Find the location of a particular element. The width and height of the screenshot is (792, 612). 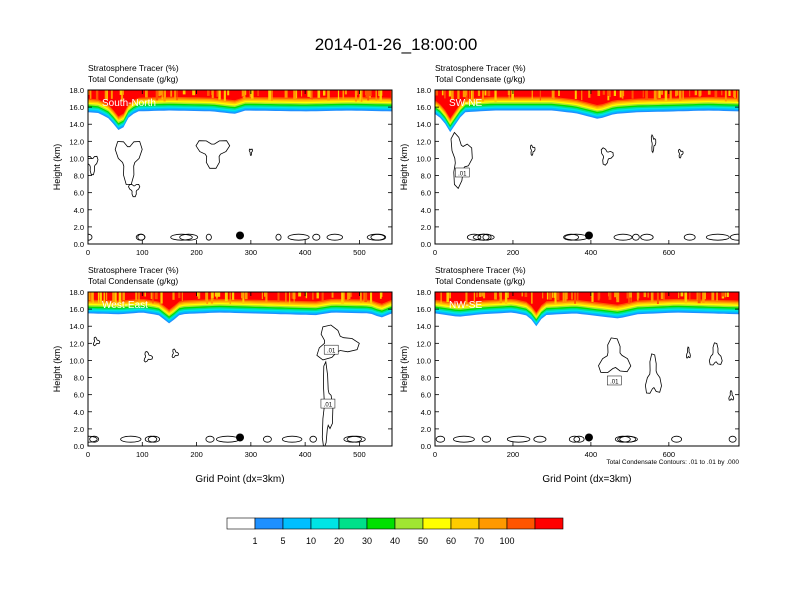

y-tick-label: 4.0 is located at coordinates (426, 210).